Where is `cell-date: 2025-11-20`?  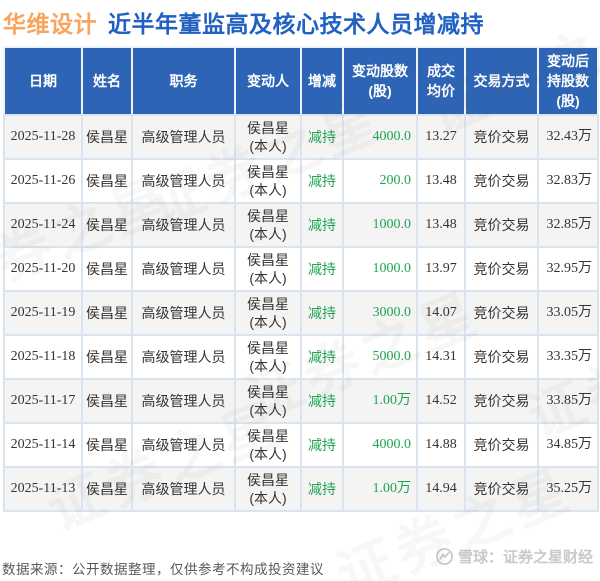 cell-date: 2025-11-20 is located at coordinates (43, 269).